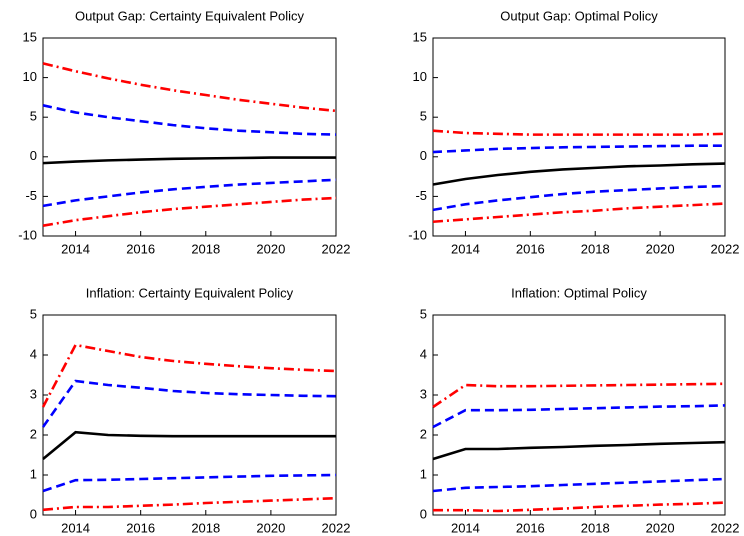  I want to click on chart-title: Output Gap: Certainty Equivalent Policy, so click(190, 15).